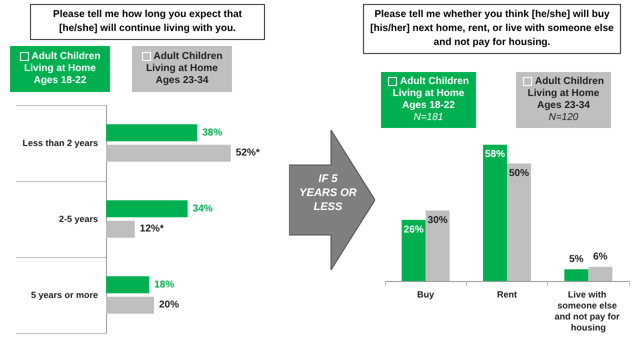 This screenshot has height=343, width=640. Describe the element at coordinates (248, 153) in the screenshot. I see `data-label: 52%*` at that location.